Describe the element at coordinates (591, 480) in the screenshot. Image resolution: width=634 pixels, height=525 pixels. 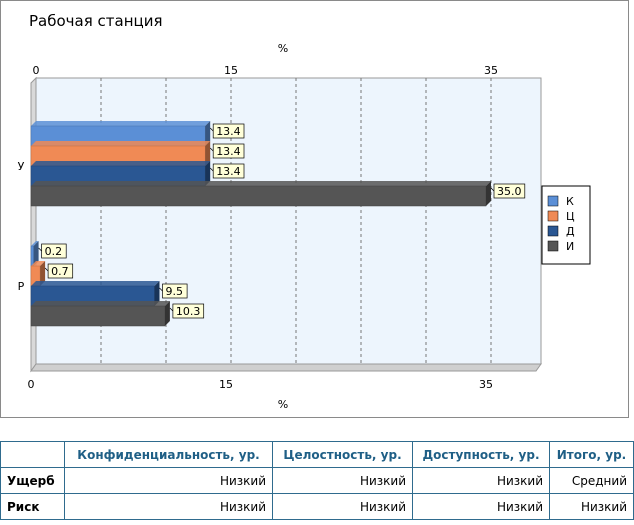
I see `table-cell: Средний` at that location.